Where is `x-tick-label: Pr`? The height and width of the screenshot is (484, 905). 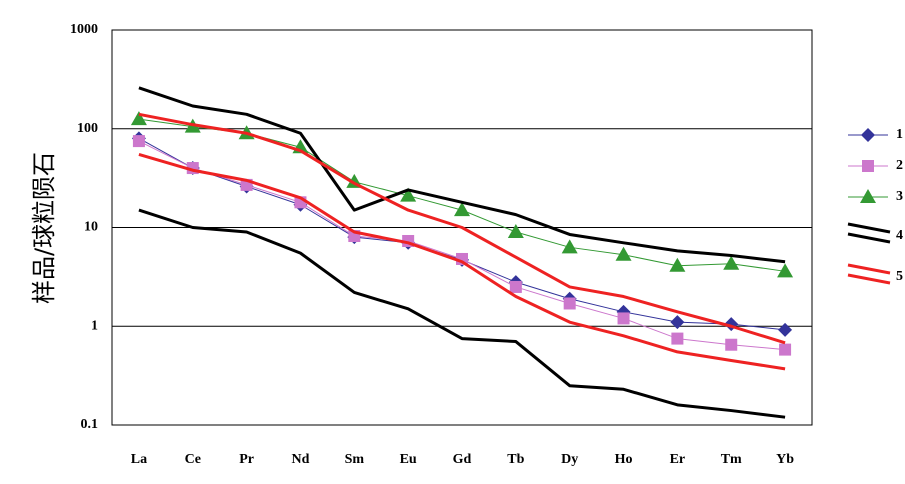 x-tick-label: Pr is located at coordinates (246, 459).